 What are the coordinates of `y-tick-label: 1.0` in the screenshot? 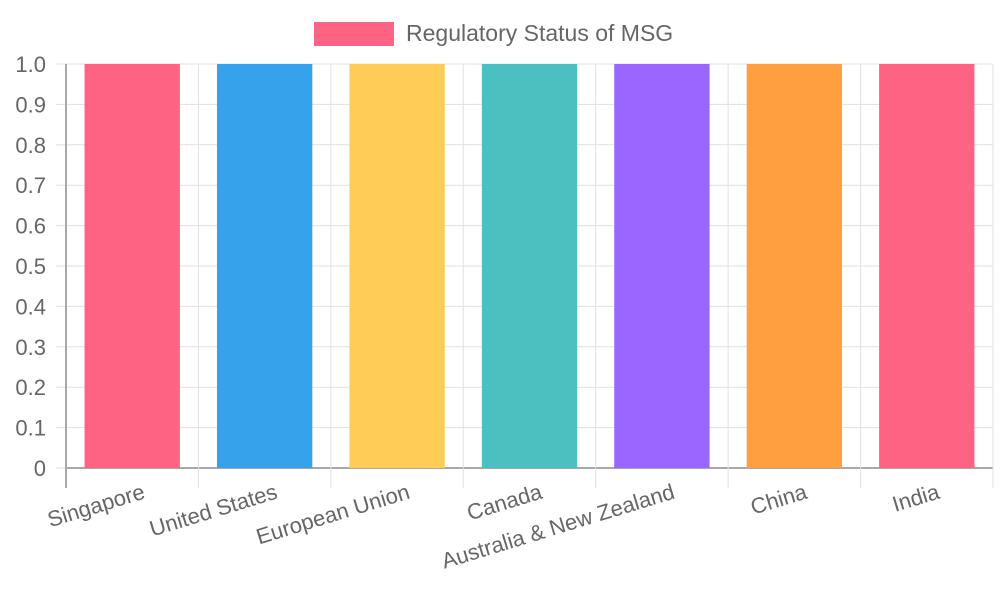 It's located at (30, 64).